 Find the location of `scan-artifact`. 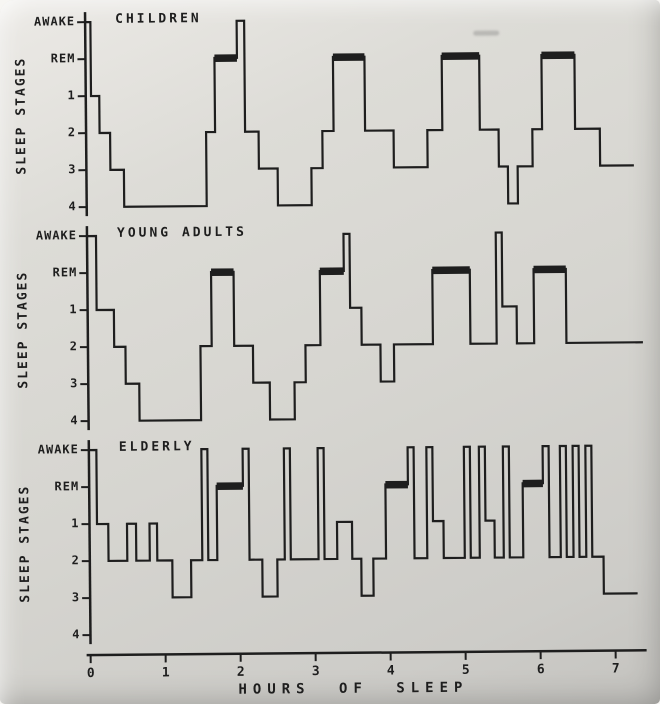

scan-artifact is located at coordinates (486, 33).